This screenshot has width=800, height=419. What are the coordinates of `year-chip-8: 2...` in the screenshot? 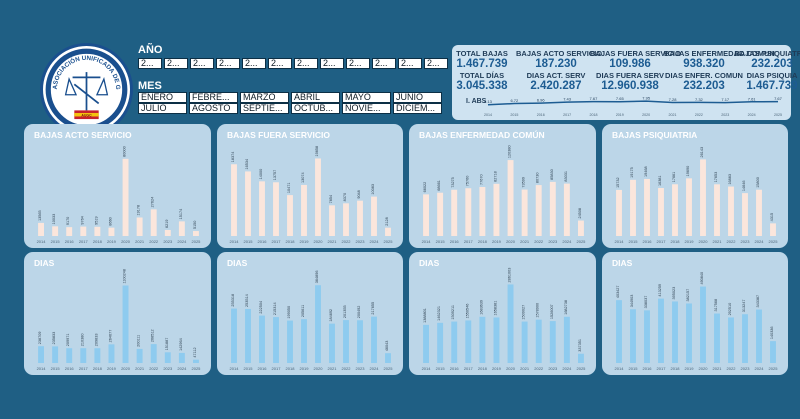 It's located at (358, 63).